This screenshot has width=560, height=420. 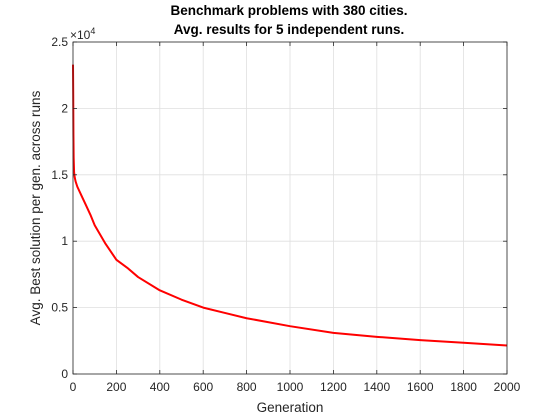 I want to click on x-tick-label: 800, so click(x=247, y=387).